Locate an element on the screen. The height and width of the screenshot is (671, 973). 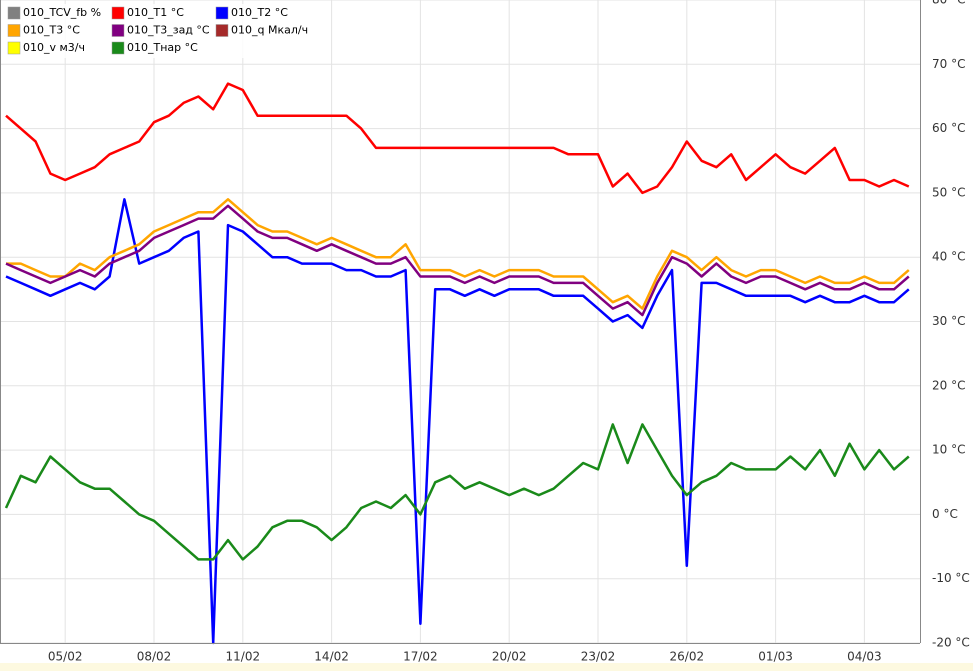
legend-box is located at coordinates (160, 31).